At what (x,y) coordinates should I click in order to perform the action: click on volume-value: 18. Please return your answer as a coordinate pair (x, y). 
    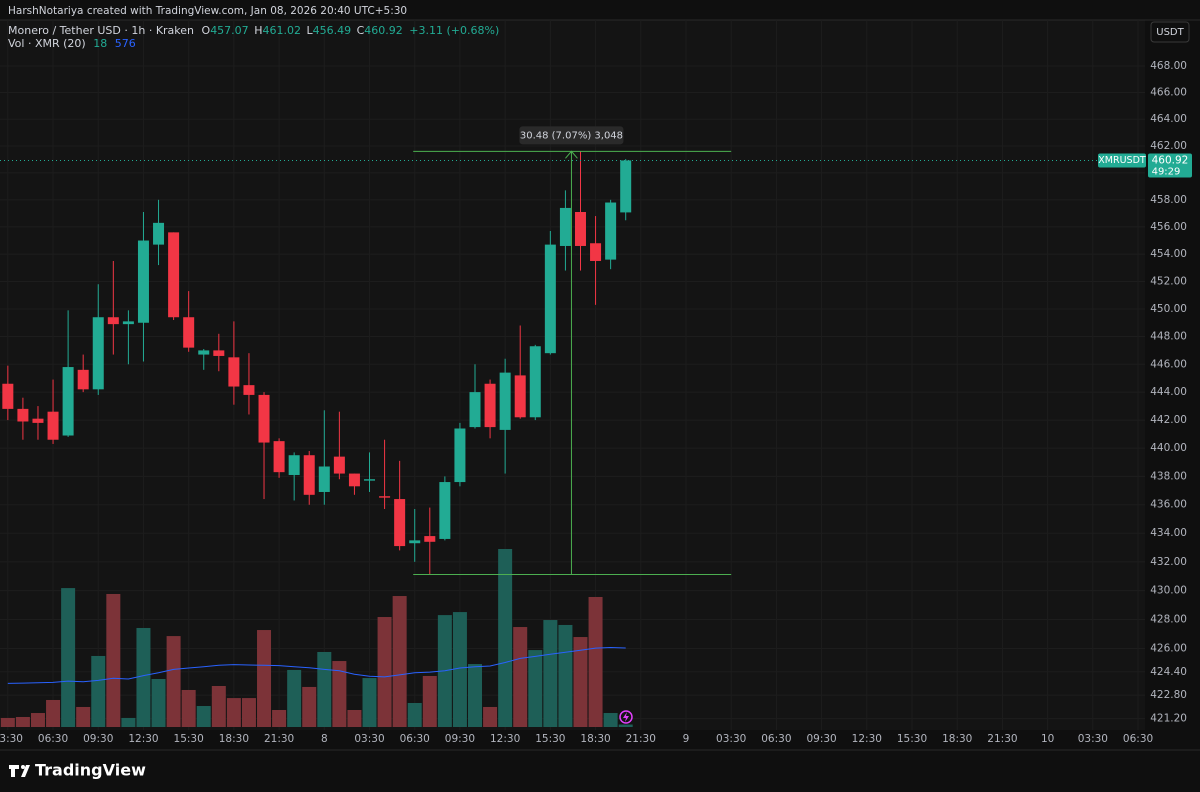
    Looking at the image, I should click on (100, 43).